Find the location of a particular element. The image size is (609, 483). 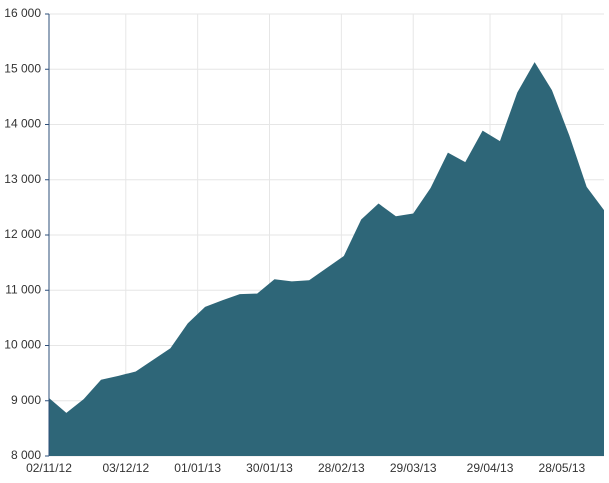

x-tick-label: 29/03/13 is located at coordinates (413, 468).